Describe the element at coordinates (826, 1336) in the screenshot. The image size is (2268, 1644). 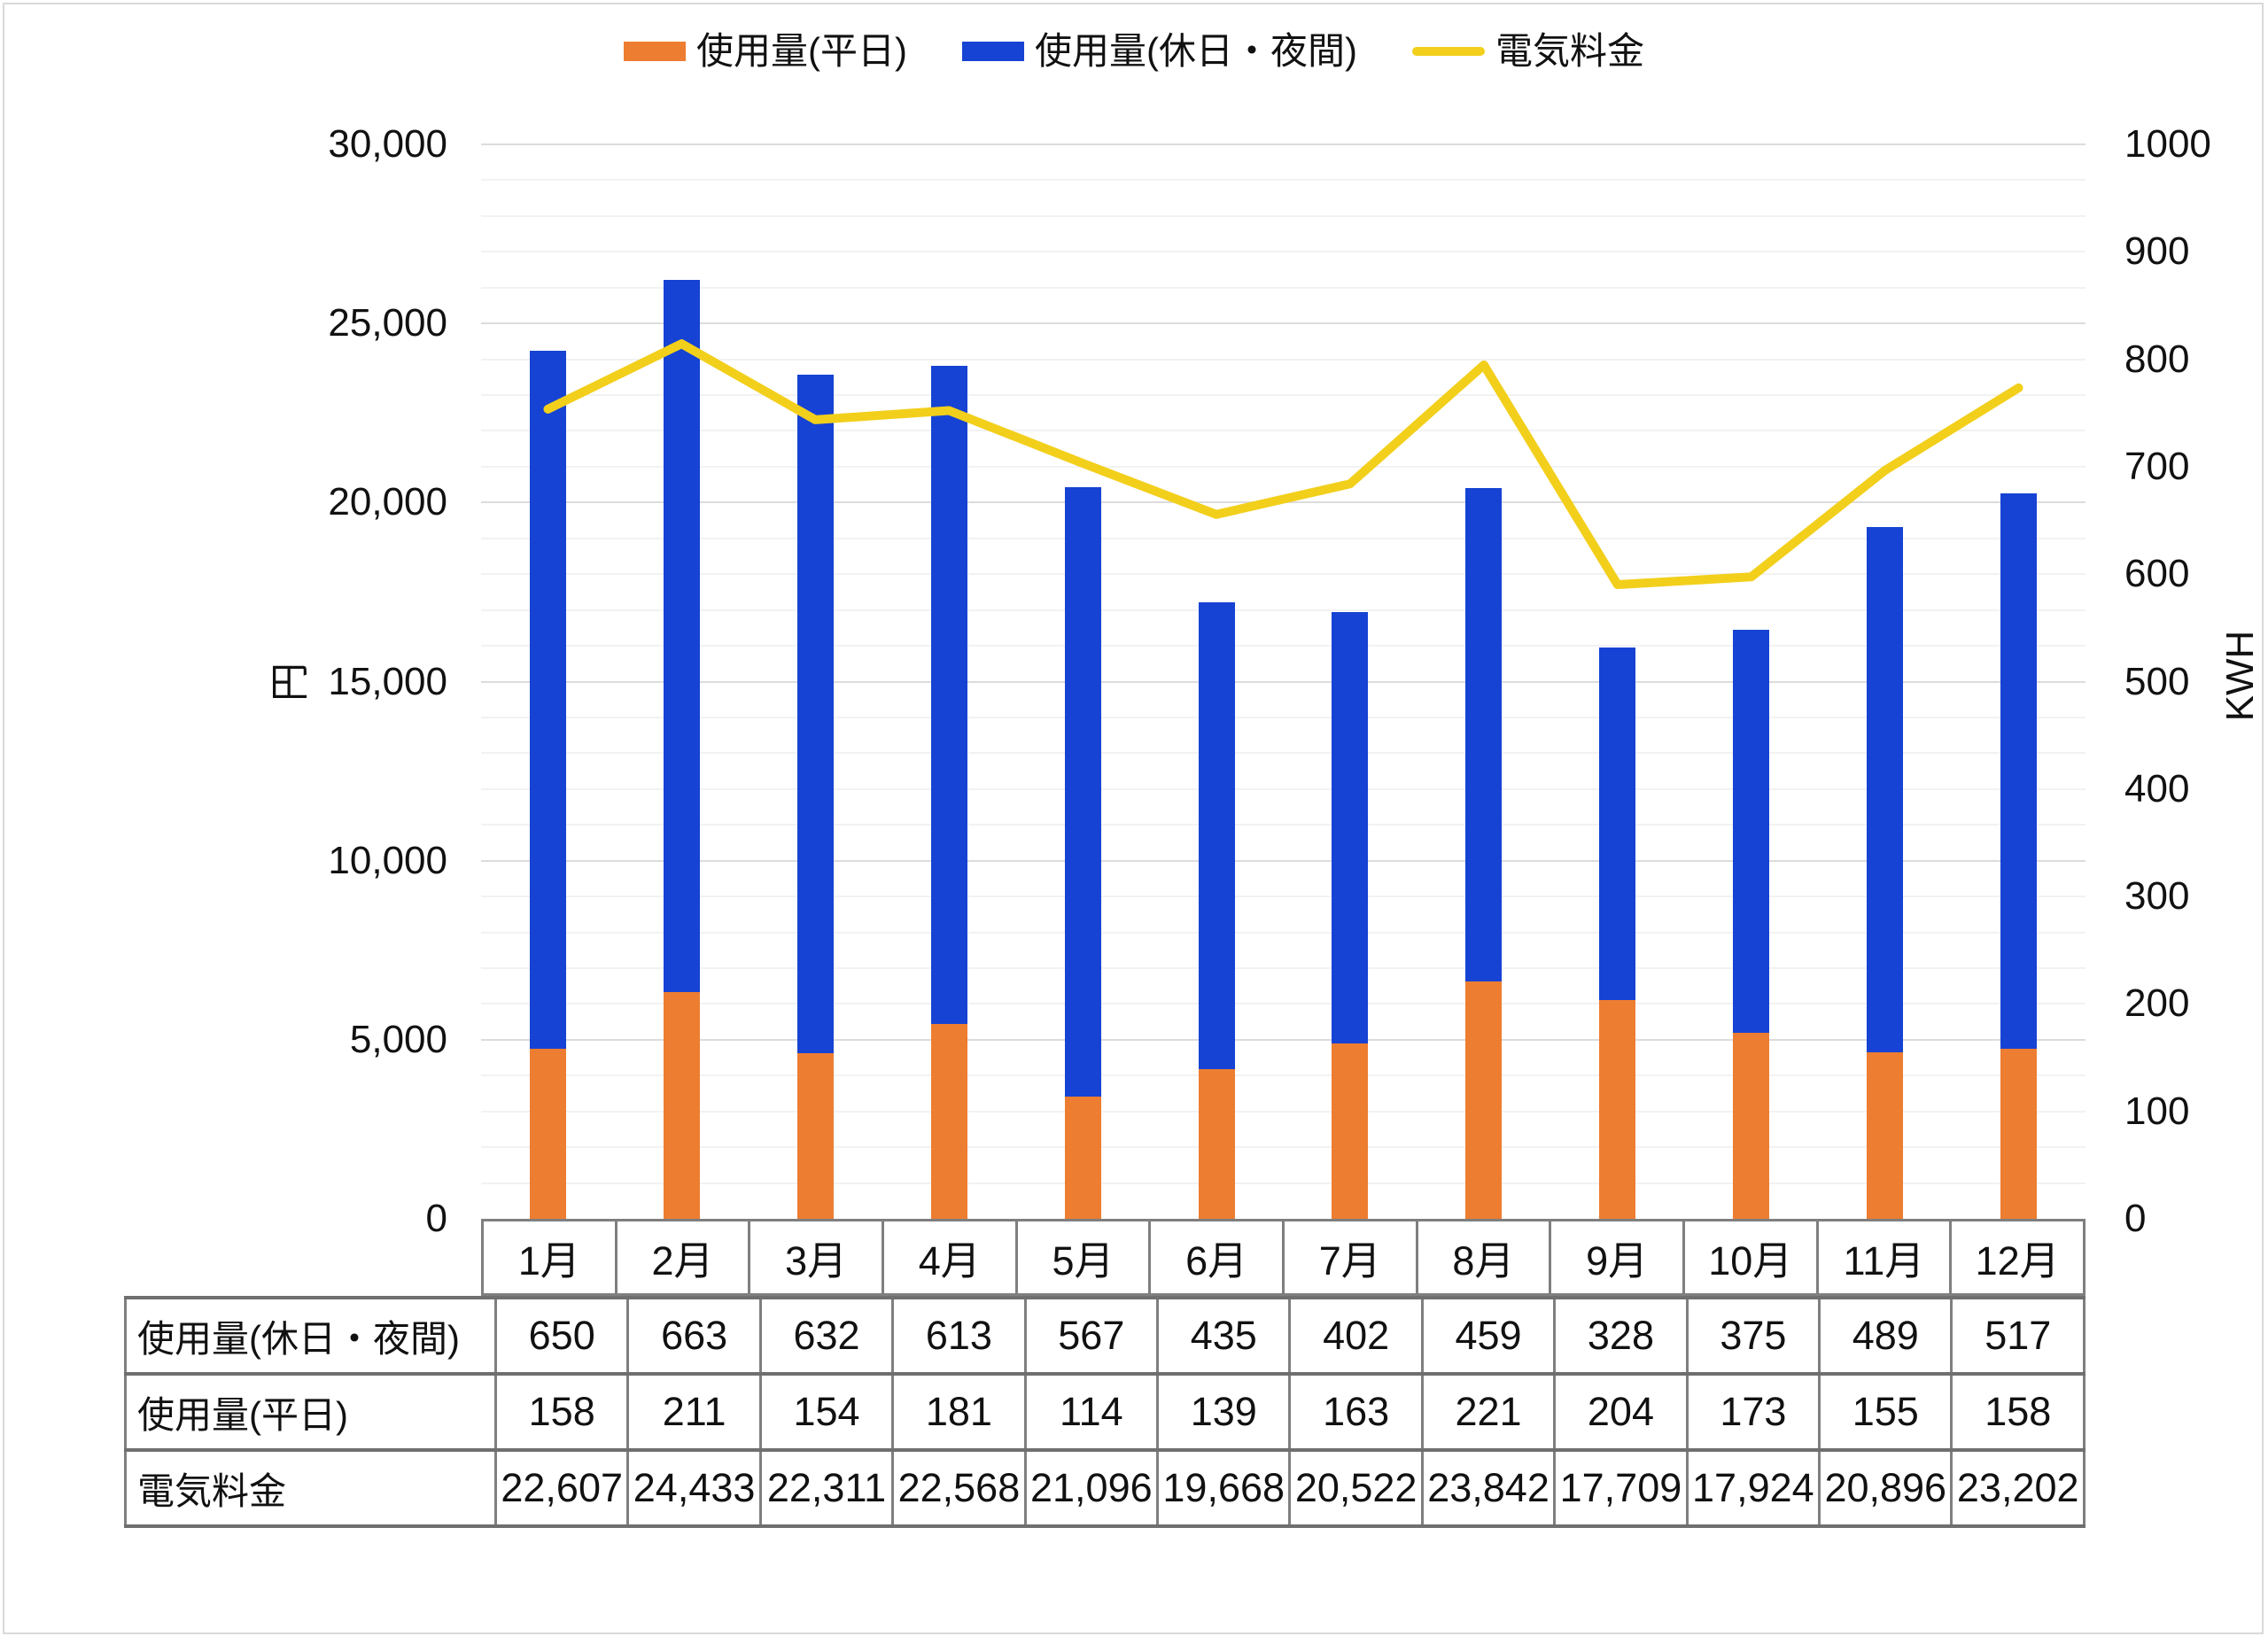
I see `data-cell: 632` at that location.